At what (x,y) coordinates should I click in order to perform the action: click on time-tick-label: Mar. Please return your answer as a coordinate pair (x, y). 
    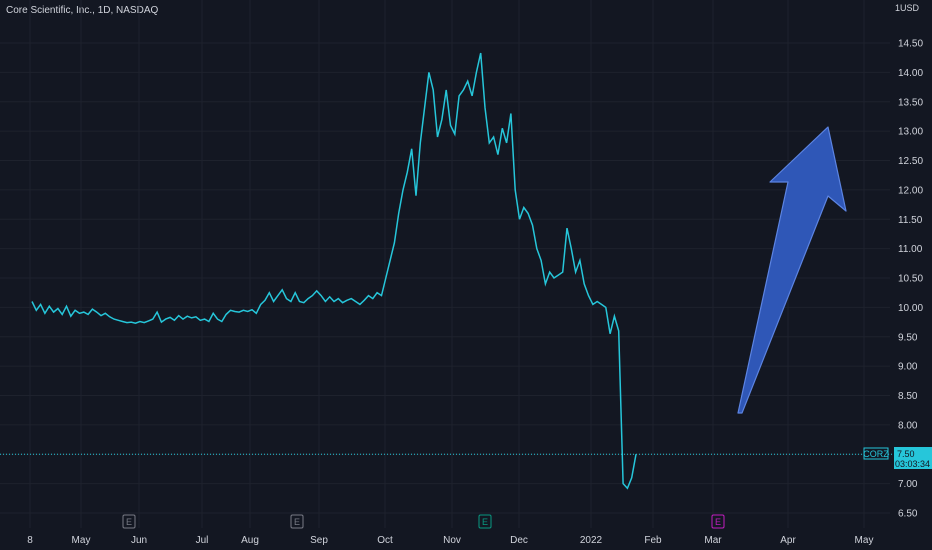
    Looking at the image, I should click on (713, 540).